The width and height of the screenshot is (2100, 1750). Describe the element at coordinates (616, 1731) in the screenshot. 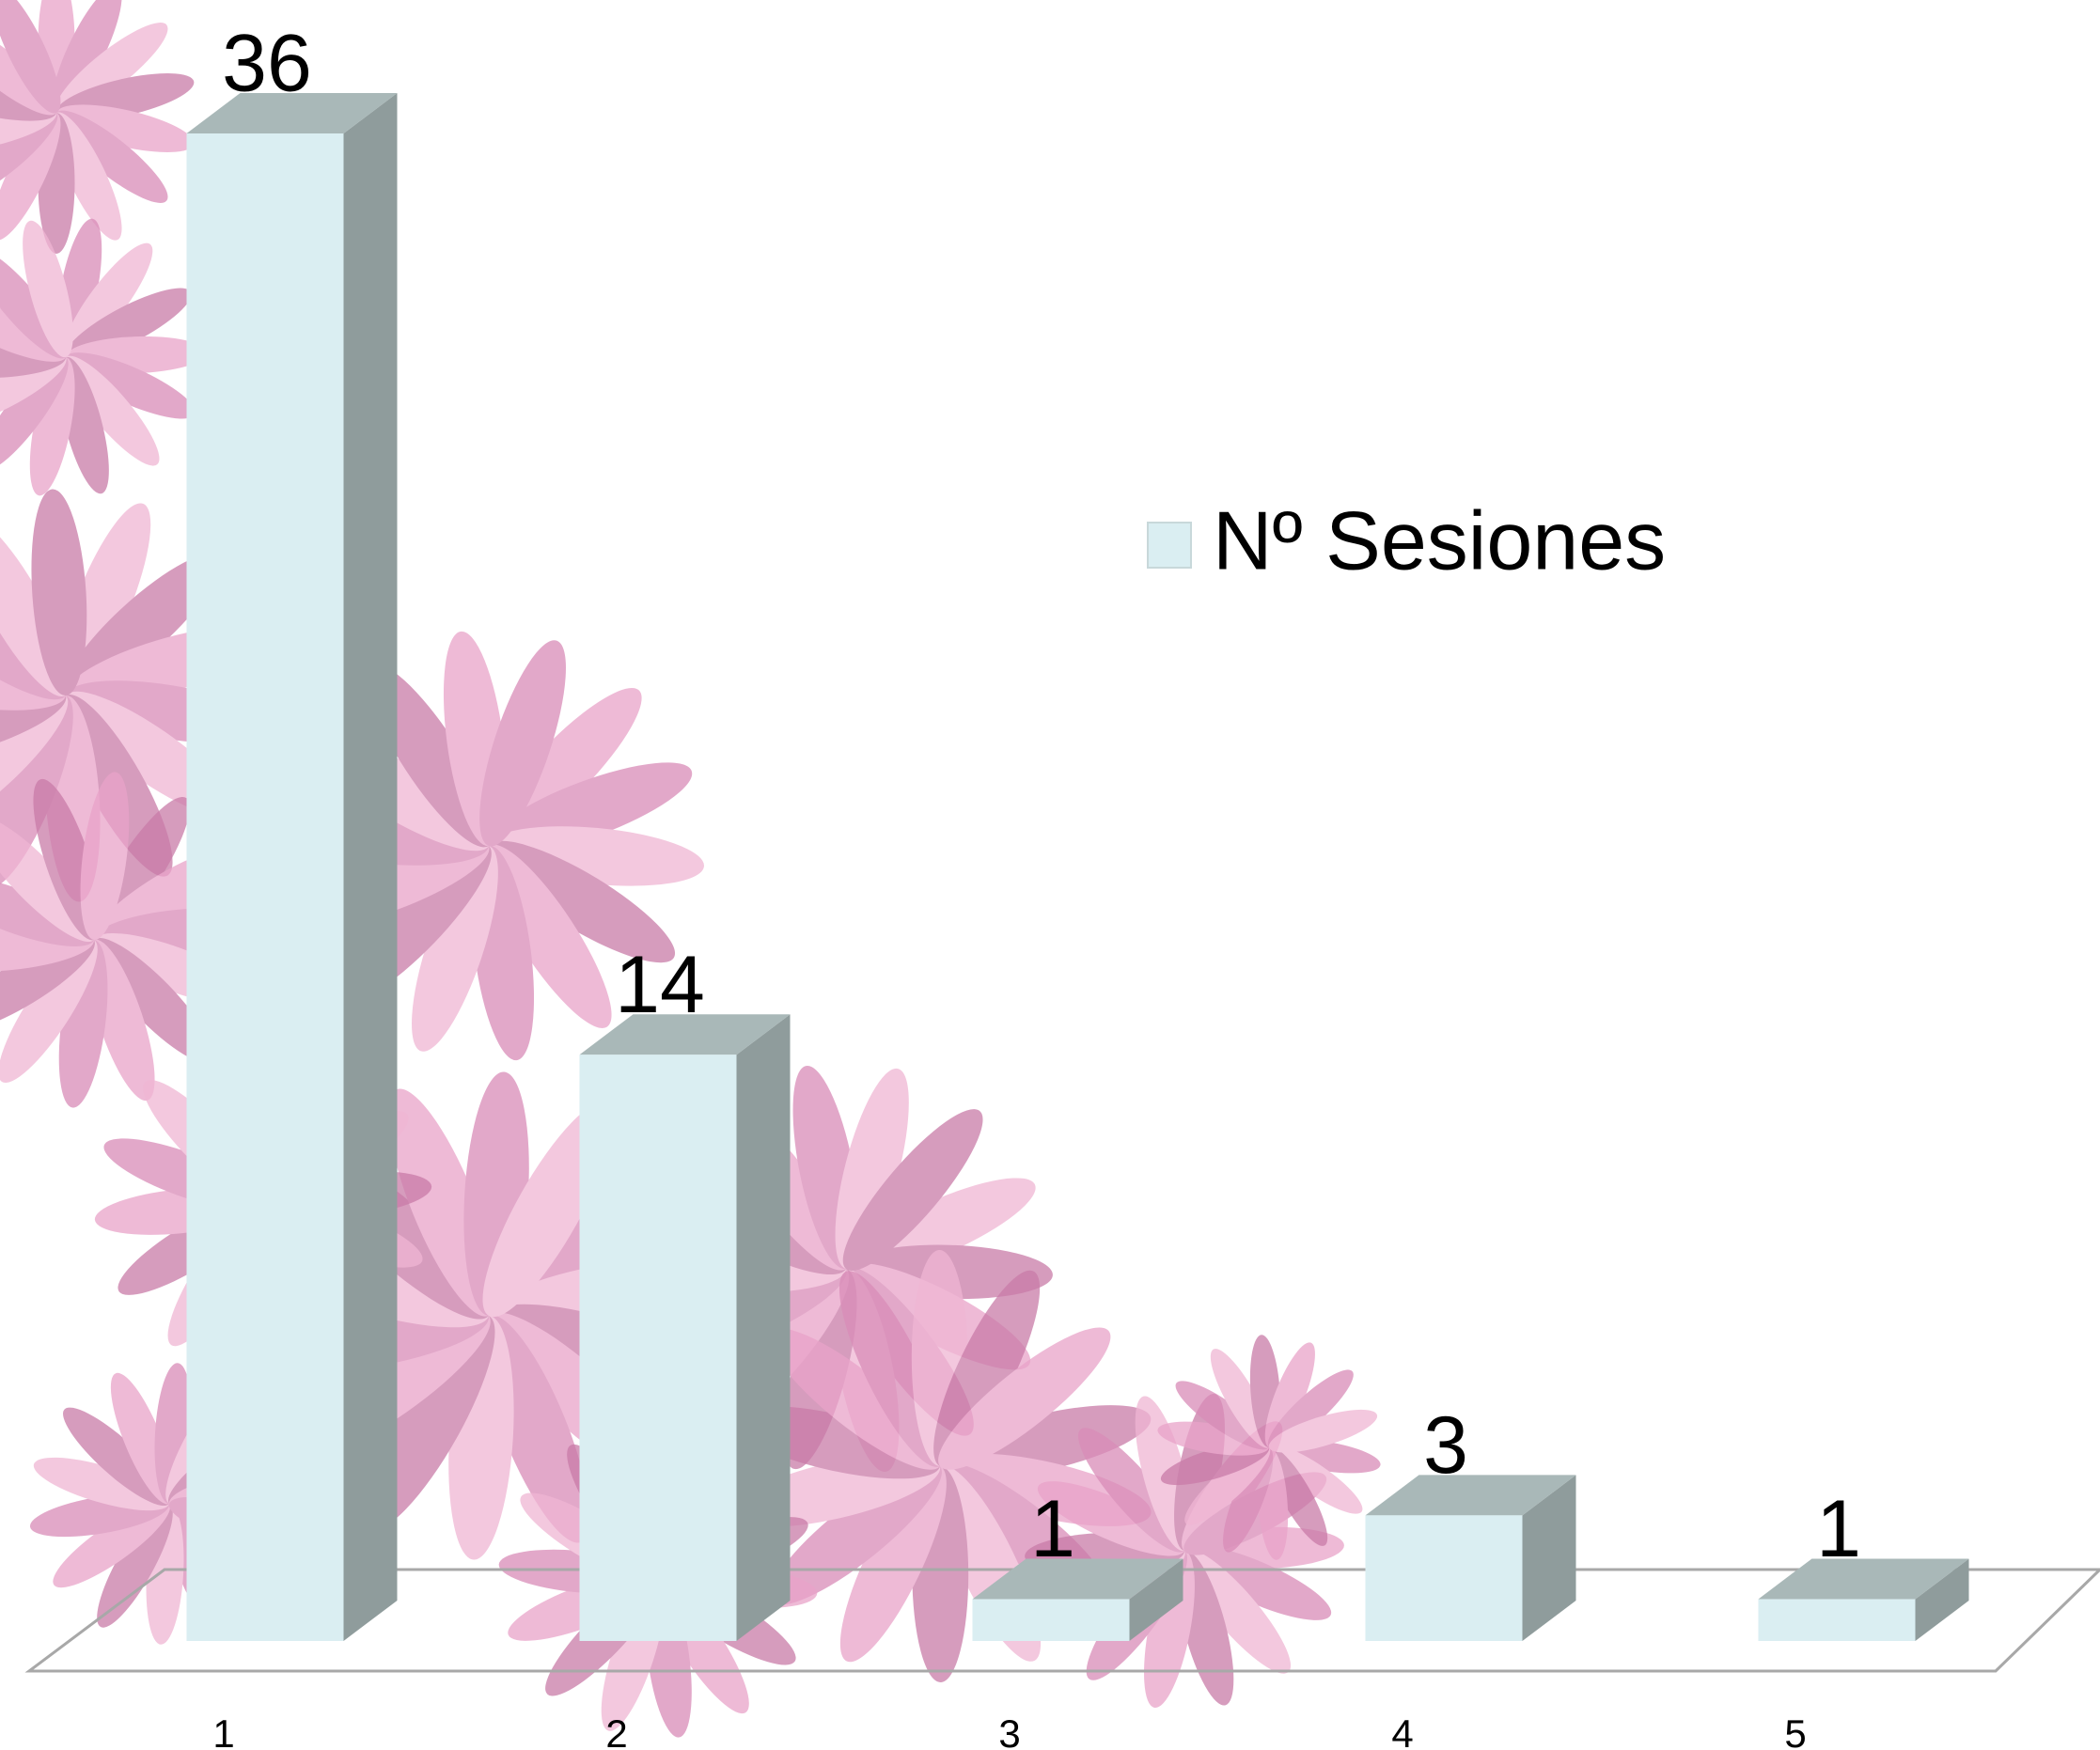

I see `x-tick-label: 2` at that location.